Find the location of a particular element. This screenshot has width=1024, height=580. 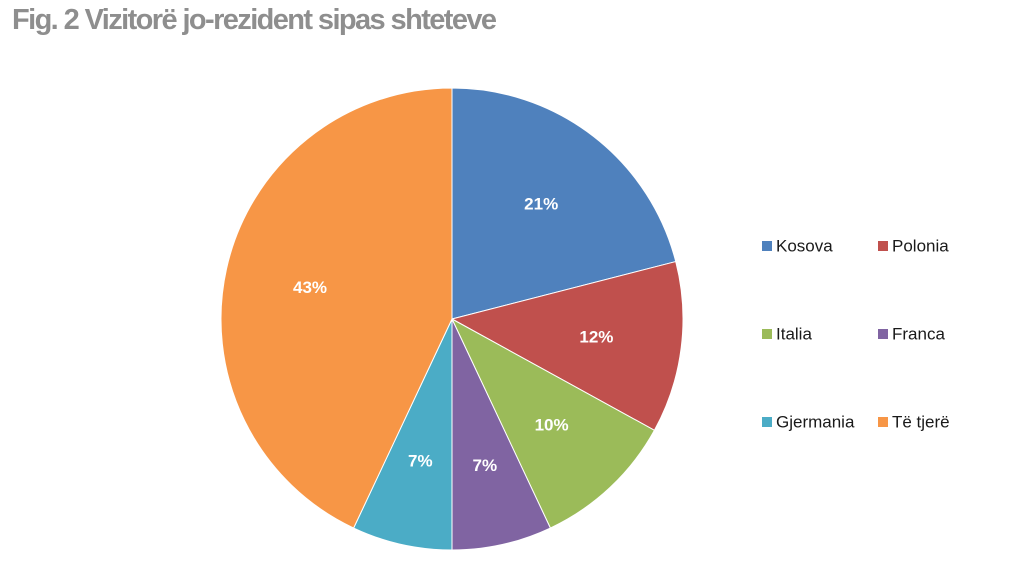

legend-swatch-polonia is located at coordinates (883, 246).